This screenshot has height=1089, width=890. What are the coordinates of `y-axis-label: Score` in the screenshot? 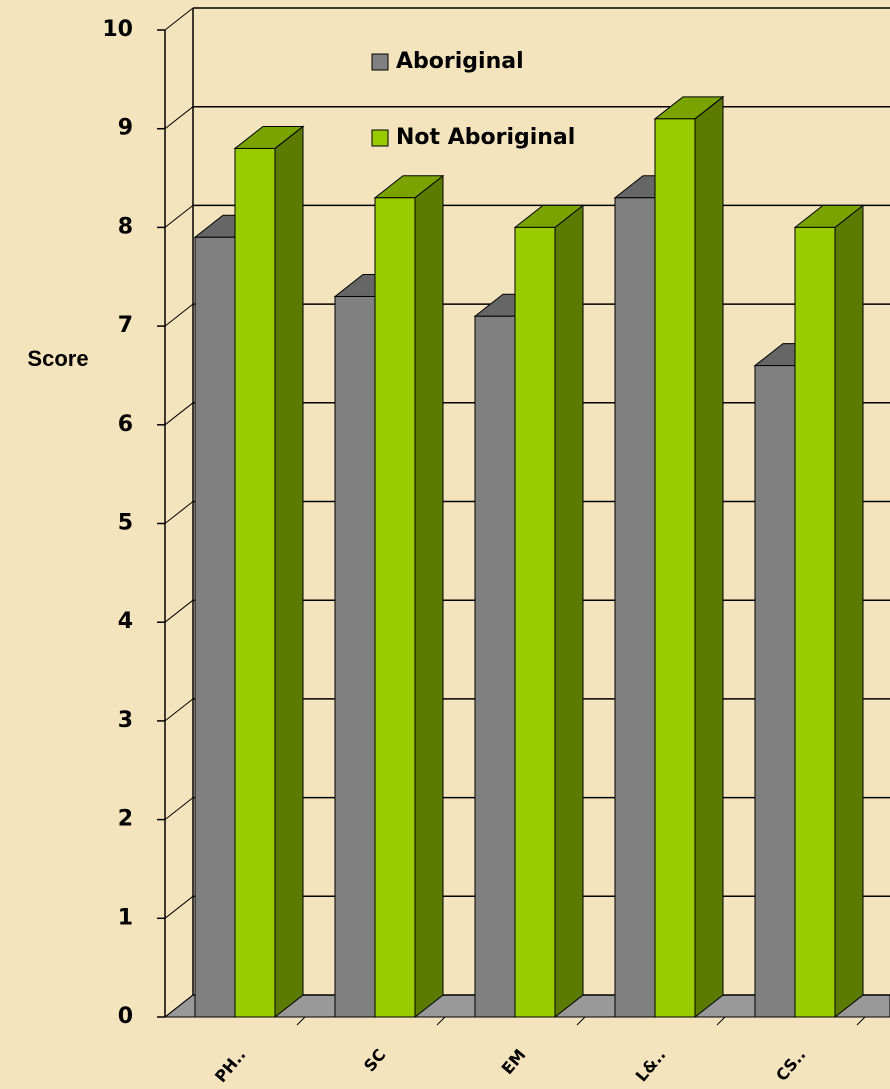 It's located at (57, 358).